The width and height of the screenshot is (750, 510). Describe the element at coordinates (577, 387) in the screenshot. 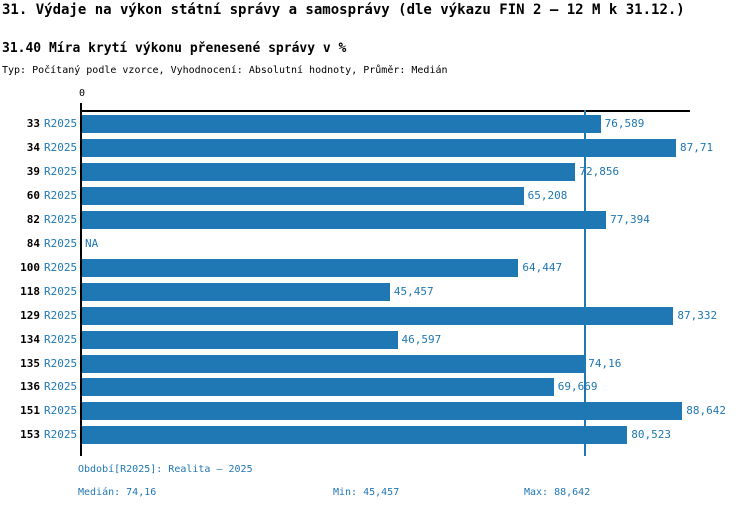

I see `bar-value-label: 69,669` at that location.